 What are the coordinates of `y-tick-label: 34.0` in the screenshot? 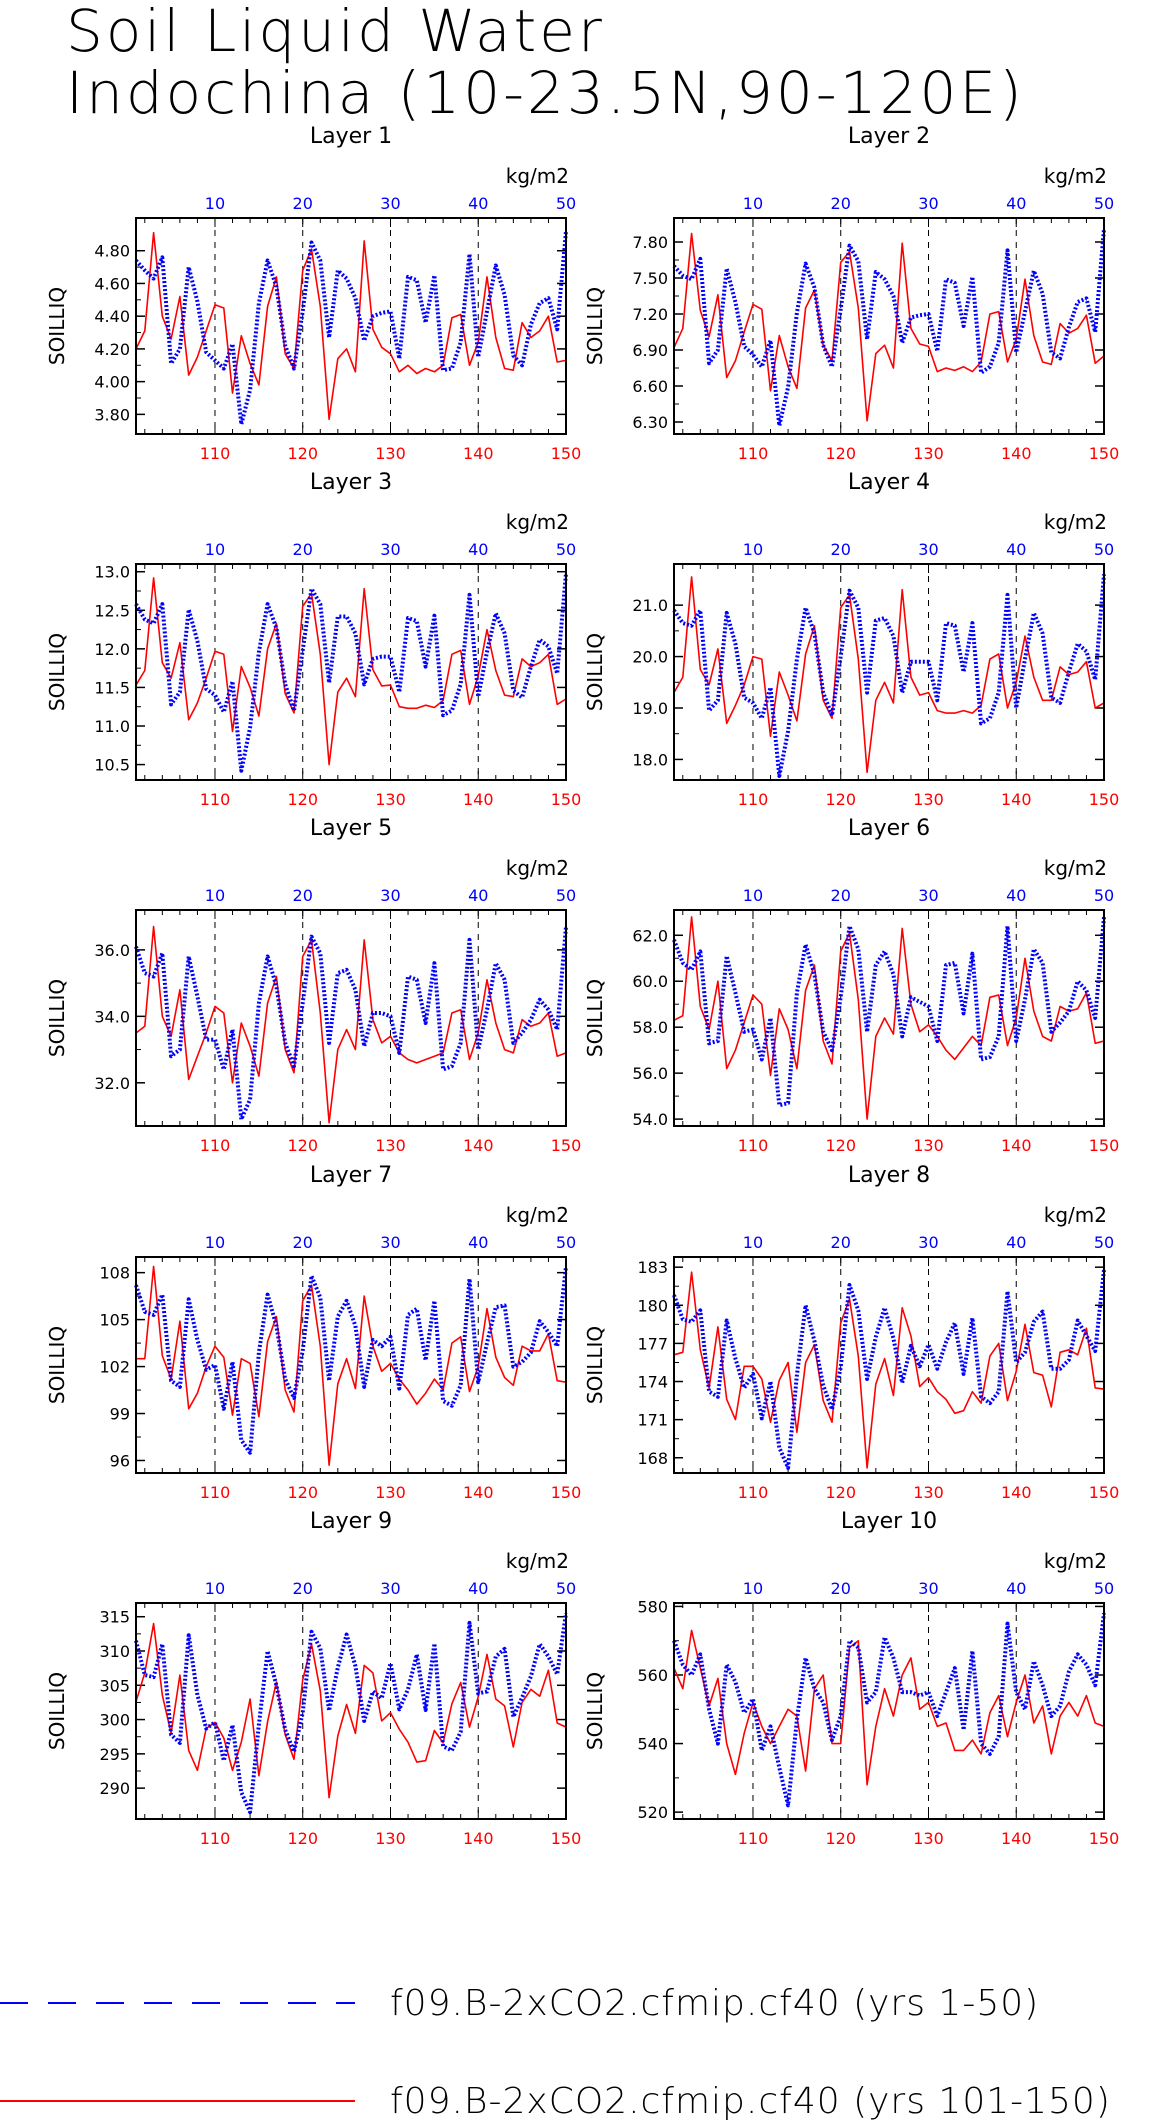 It's located at (112, 1016).